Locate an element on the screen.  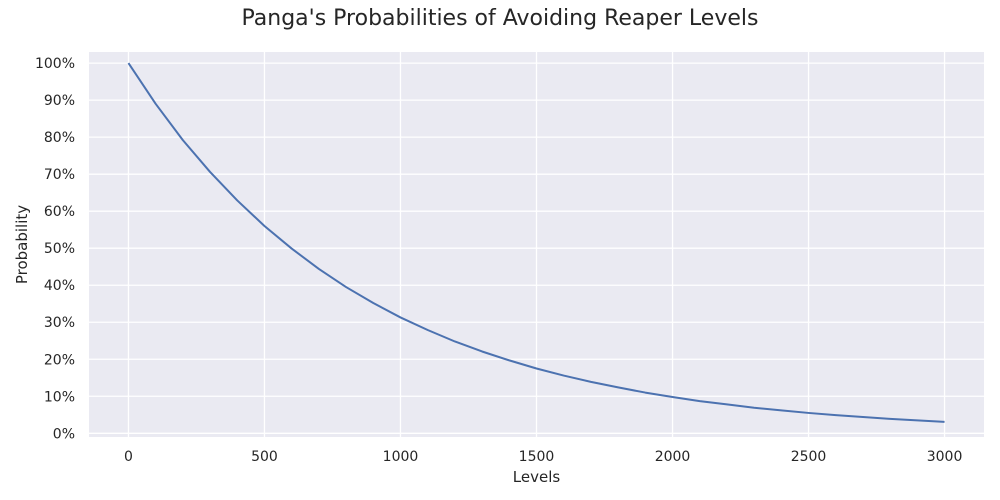
y-tick-label: 60% is located at coordinates (59, 212).